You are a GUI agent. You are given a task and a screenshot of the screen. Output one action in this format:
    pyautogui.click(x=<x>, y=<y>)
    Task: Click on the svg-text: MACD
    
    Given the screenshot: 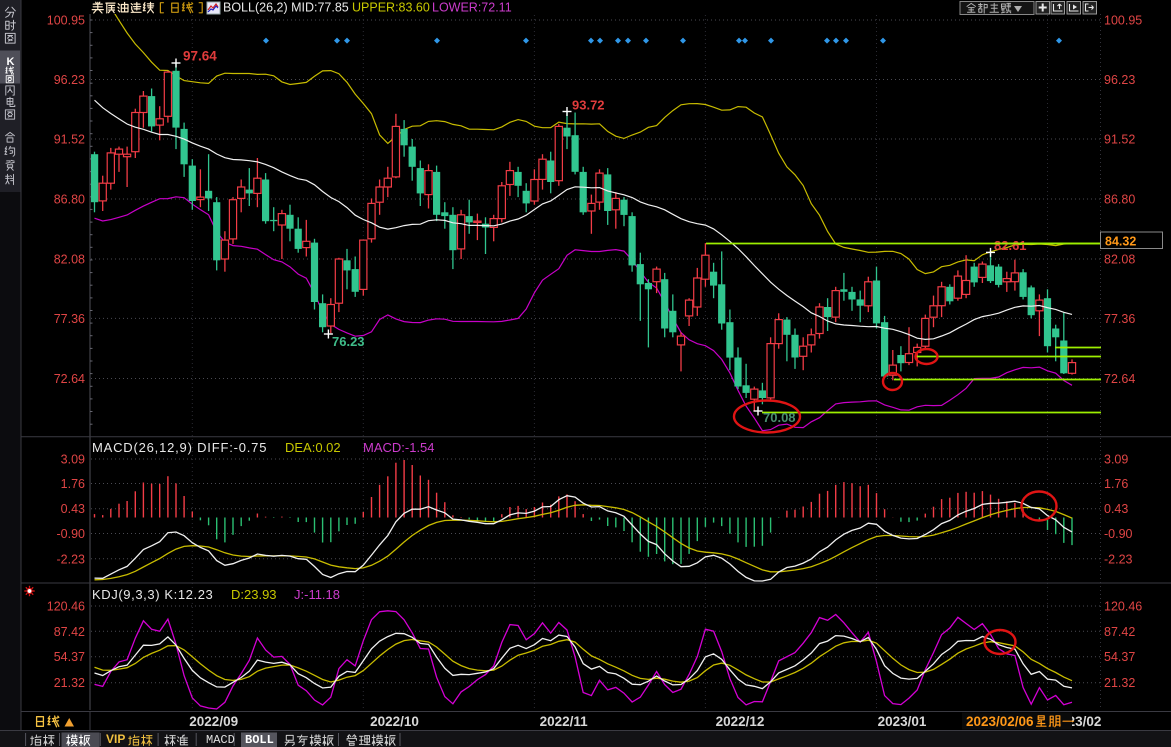 What is the action you would take?
    pyautogui.click(x=220, y=740)
    